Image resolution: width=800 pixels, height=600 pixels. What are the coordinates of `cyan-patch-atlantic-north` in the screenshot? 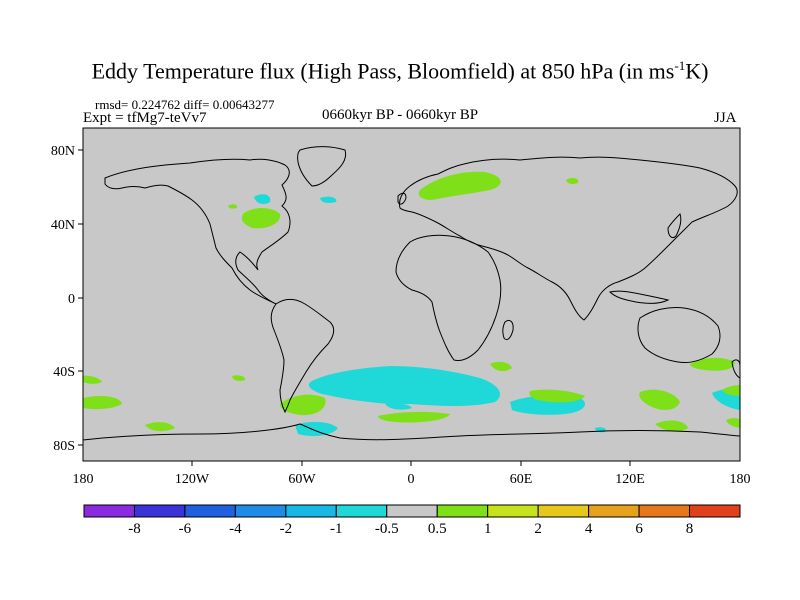 It's located at (328, 199).